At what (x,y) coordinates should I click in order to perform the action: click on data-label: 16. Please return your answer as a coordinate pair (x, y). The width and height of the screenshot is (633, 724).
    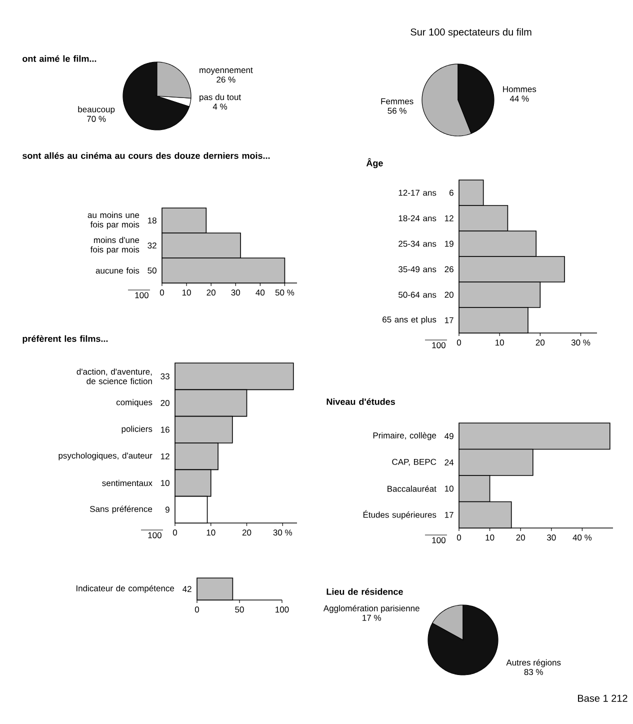
    Looking at the image, I should click on (165, 429).